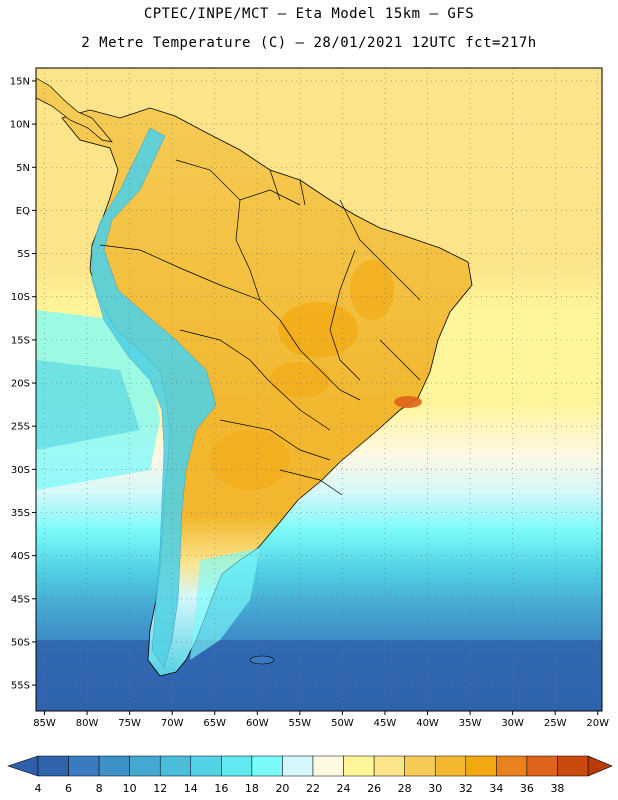 The height and width of the screenshot is (800, 618). Describe the element at coordinates (214, 723) in the screenshot. I see `lon-tick-label: 65W` at that location.